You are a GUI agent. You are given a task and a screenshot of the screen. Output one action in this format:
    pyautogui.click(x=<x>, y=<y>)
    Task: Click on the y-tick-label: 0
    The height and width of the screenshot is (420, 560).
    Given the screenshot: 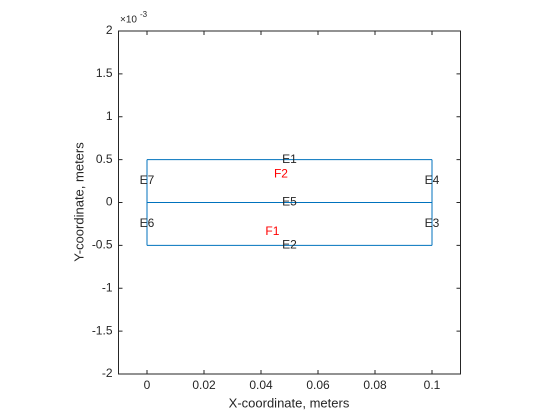 What is the action you would take?
    pyautogui.click(x=109, y=202)
    